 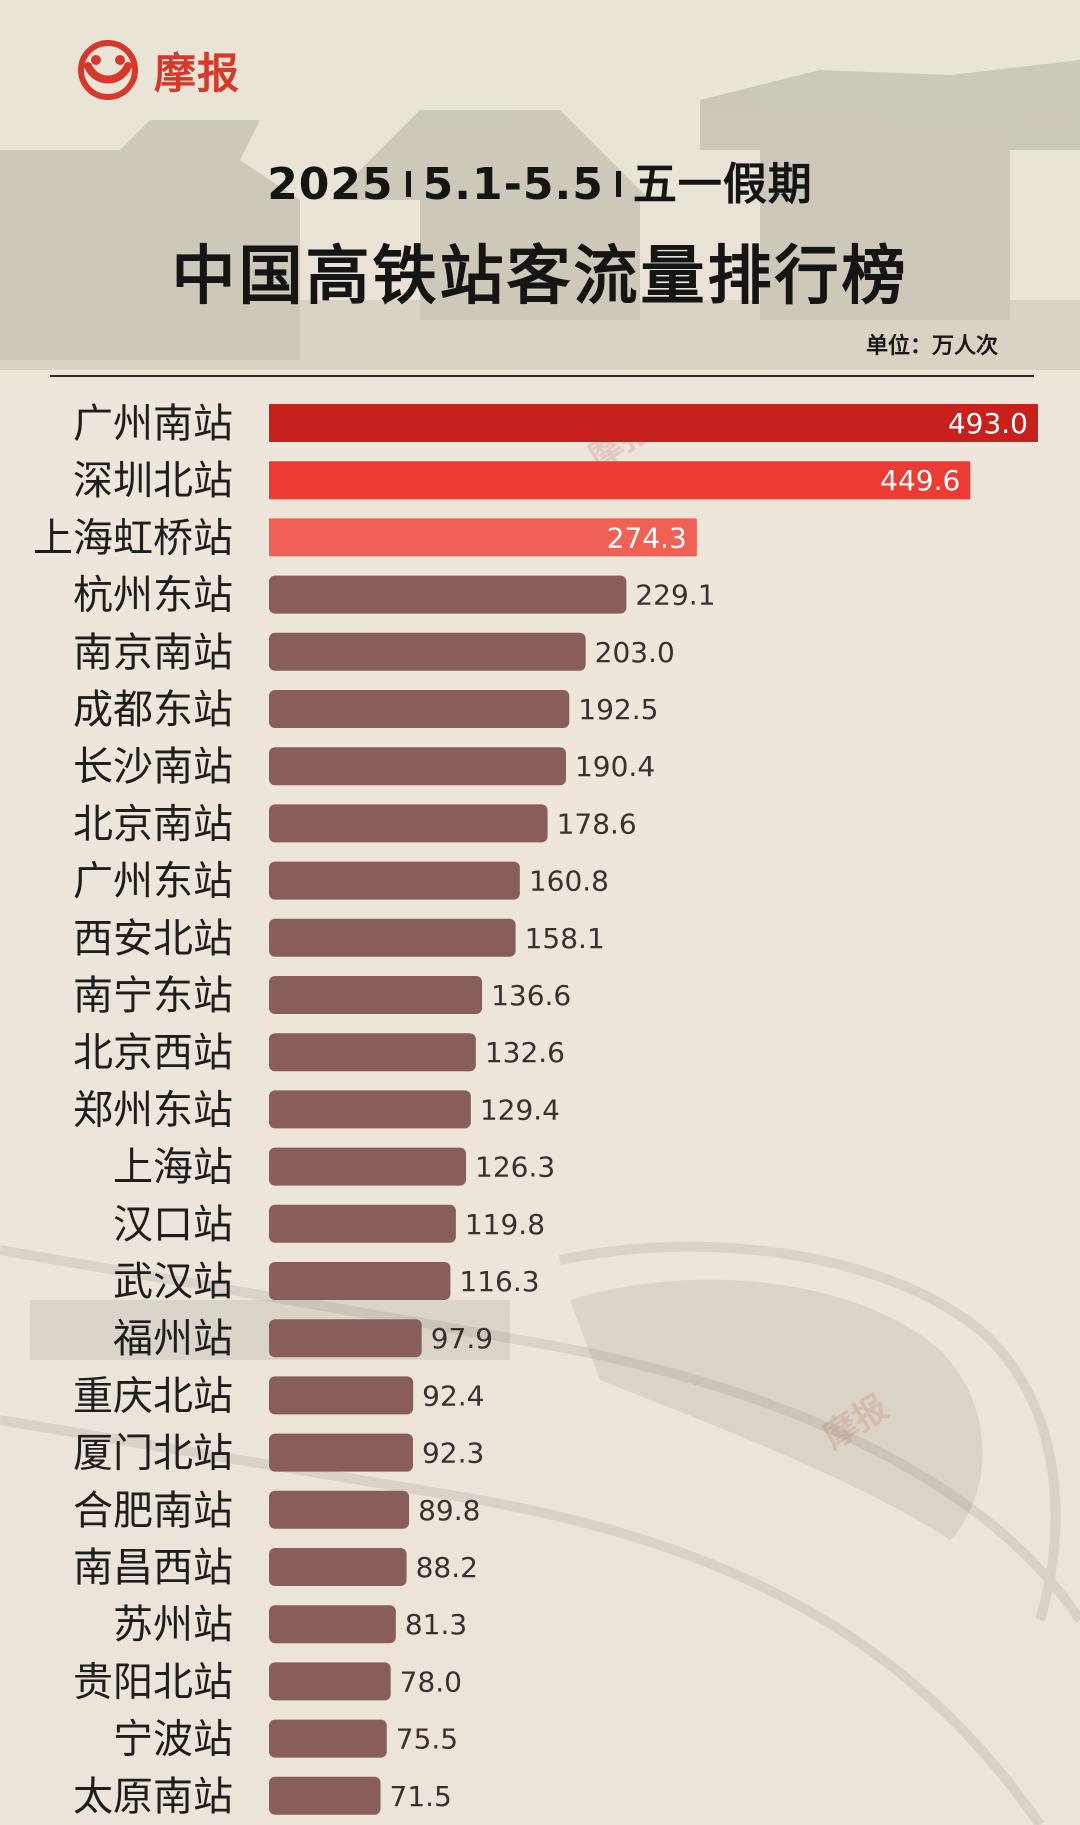 What do you see at coordinates (173, 1740) in the screenshot?
I see `category-label: 宁波站` at bounding box center [173, 1740].